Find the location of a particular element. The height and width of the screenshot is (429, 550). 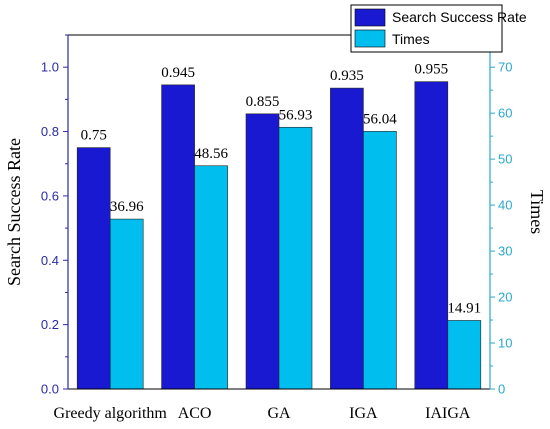

bar-times-greedy-algorithm is located at coordinates (126, 304).